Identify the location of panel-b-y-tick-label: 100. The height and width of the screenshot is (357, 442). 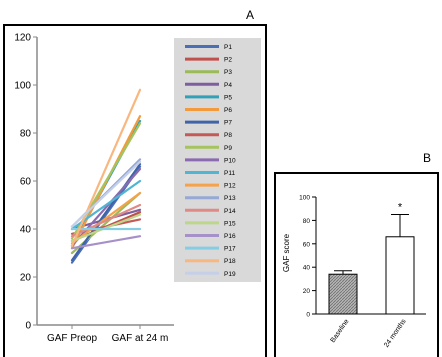
(304, 198).